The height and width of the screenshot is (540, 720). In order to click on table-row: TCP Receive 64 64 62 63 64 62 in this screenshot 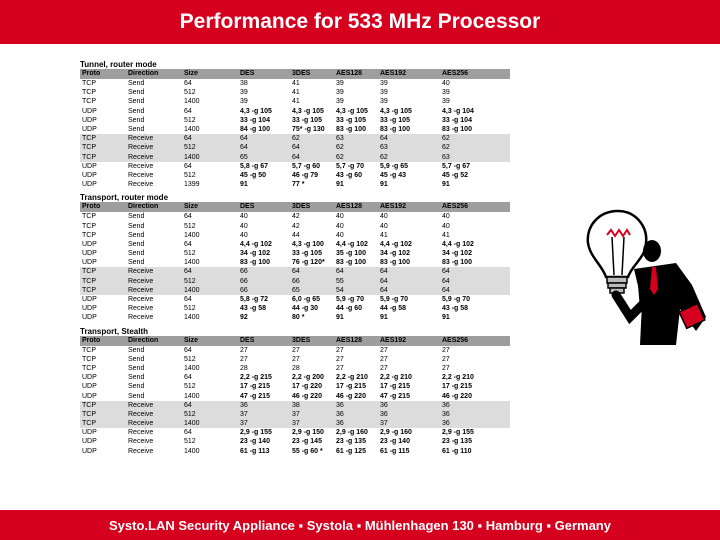, I will do `click(295, 139)`.